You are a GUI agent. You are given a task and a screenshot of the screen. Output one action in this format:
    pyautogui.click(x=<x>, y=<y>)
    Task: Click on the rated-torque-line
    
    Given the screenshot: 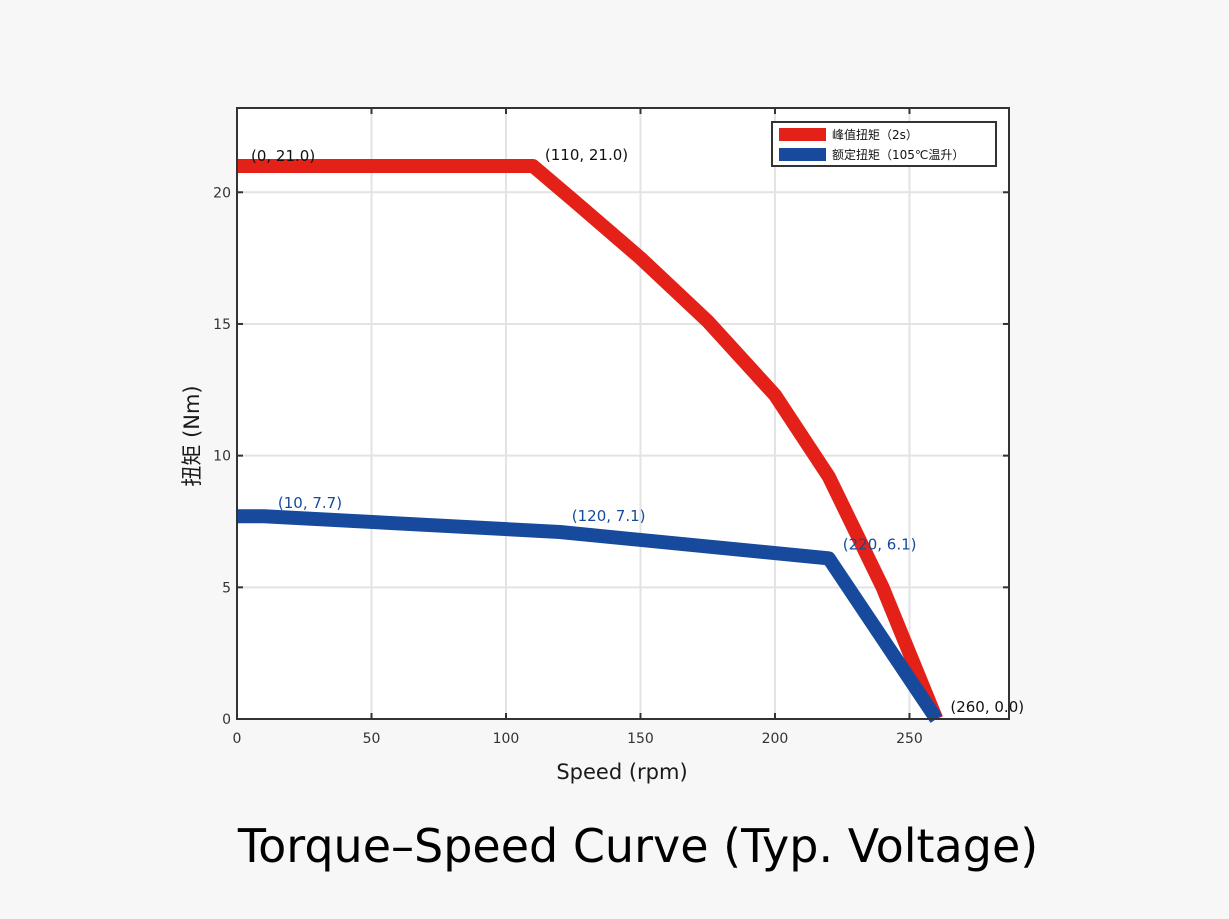 What is the action you would take?
    pyautogui.click(x=590, y=616)
    